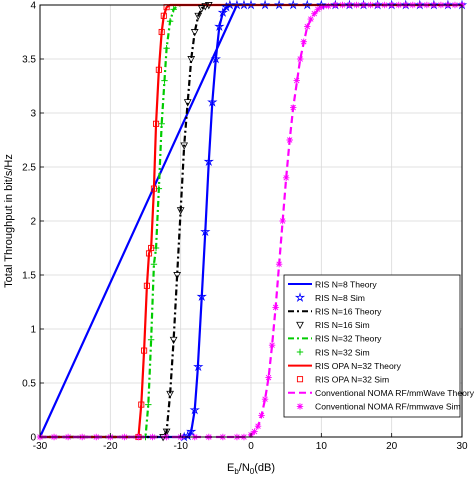 Image resolution: width=474 pixels, height=480 pixels. What do you see at coordinates (462, 446) in the screenshot?
I see `x-tick-label: 30` at bounding box center [462, 446].